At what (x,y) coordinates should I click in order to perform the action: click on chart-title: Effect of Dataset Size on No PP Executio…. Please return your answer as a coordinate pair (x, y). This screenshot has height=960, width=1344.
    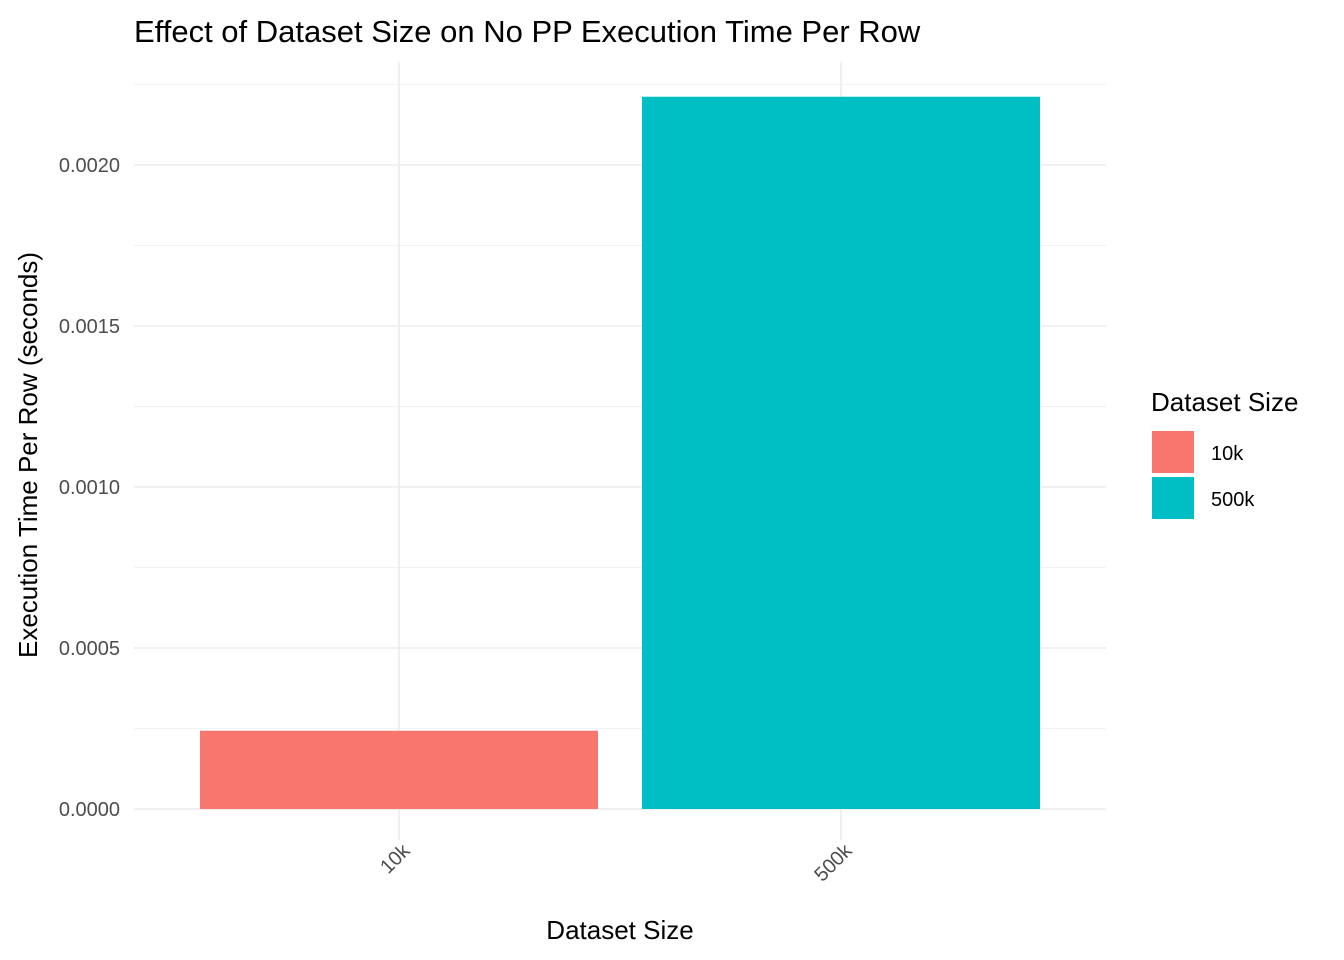
    Looking at the image, I should click on (527, 31).